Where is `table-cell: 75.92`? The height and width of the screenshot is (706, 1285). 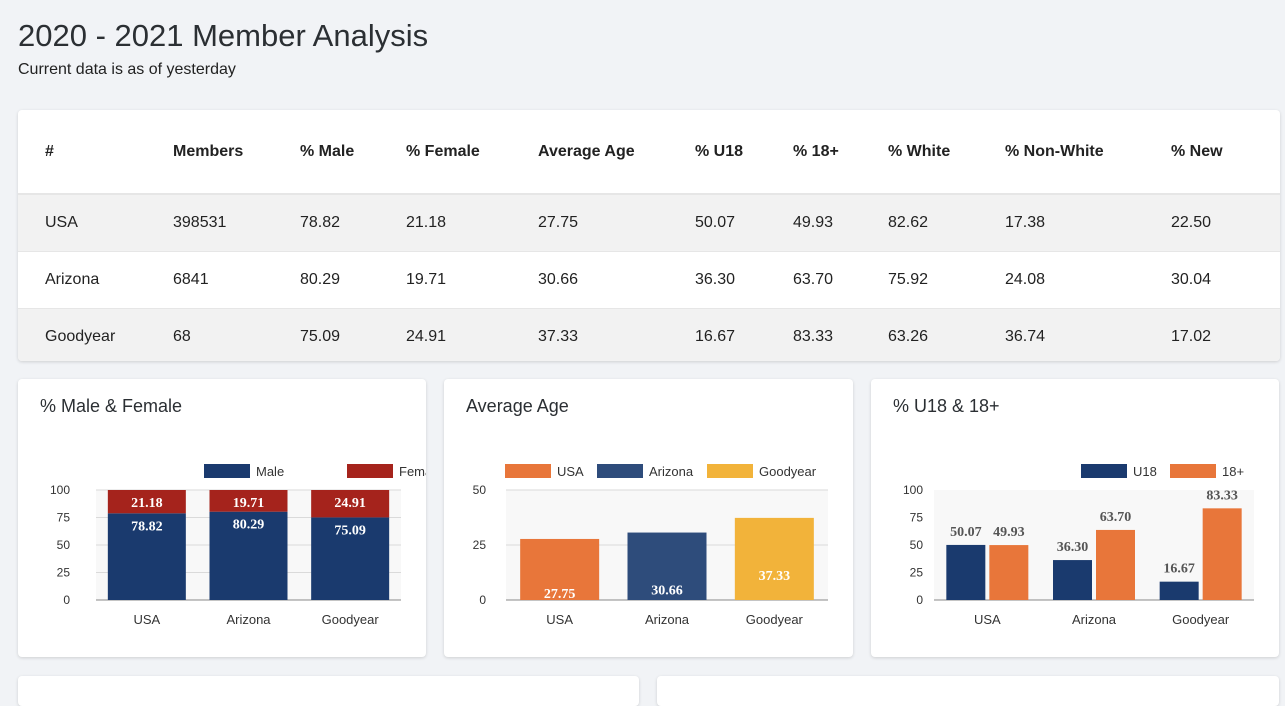
table-cell: 75.92 is located at coordinates (946, 280).